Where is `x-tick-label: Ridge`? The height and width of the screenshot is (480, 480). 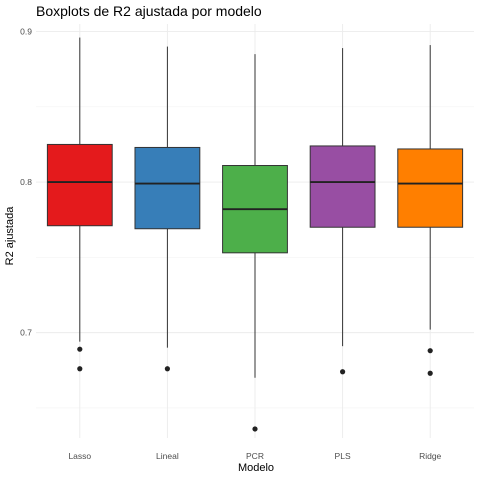
x-tick-label: Ridge is located at coordinates (430, 456).